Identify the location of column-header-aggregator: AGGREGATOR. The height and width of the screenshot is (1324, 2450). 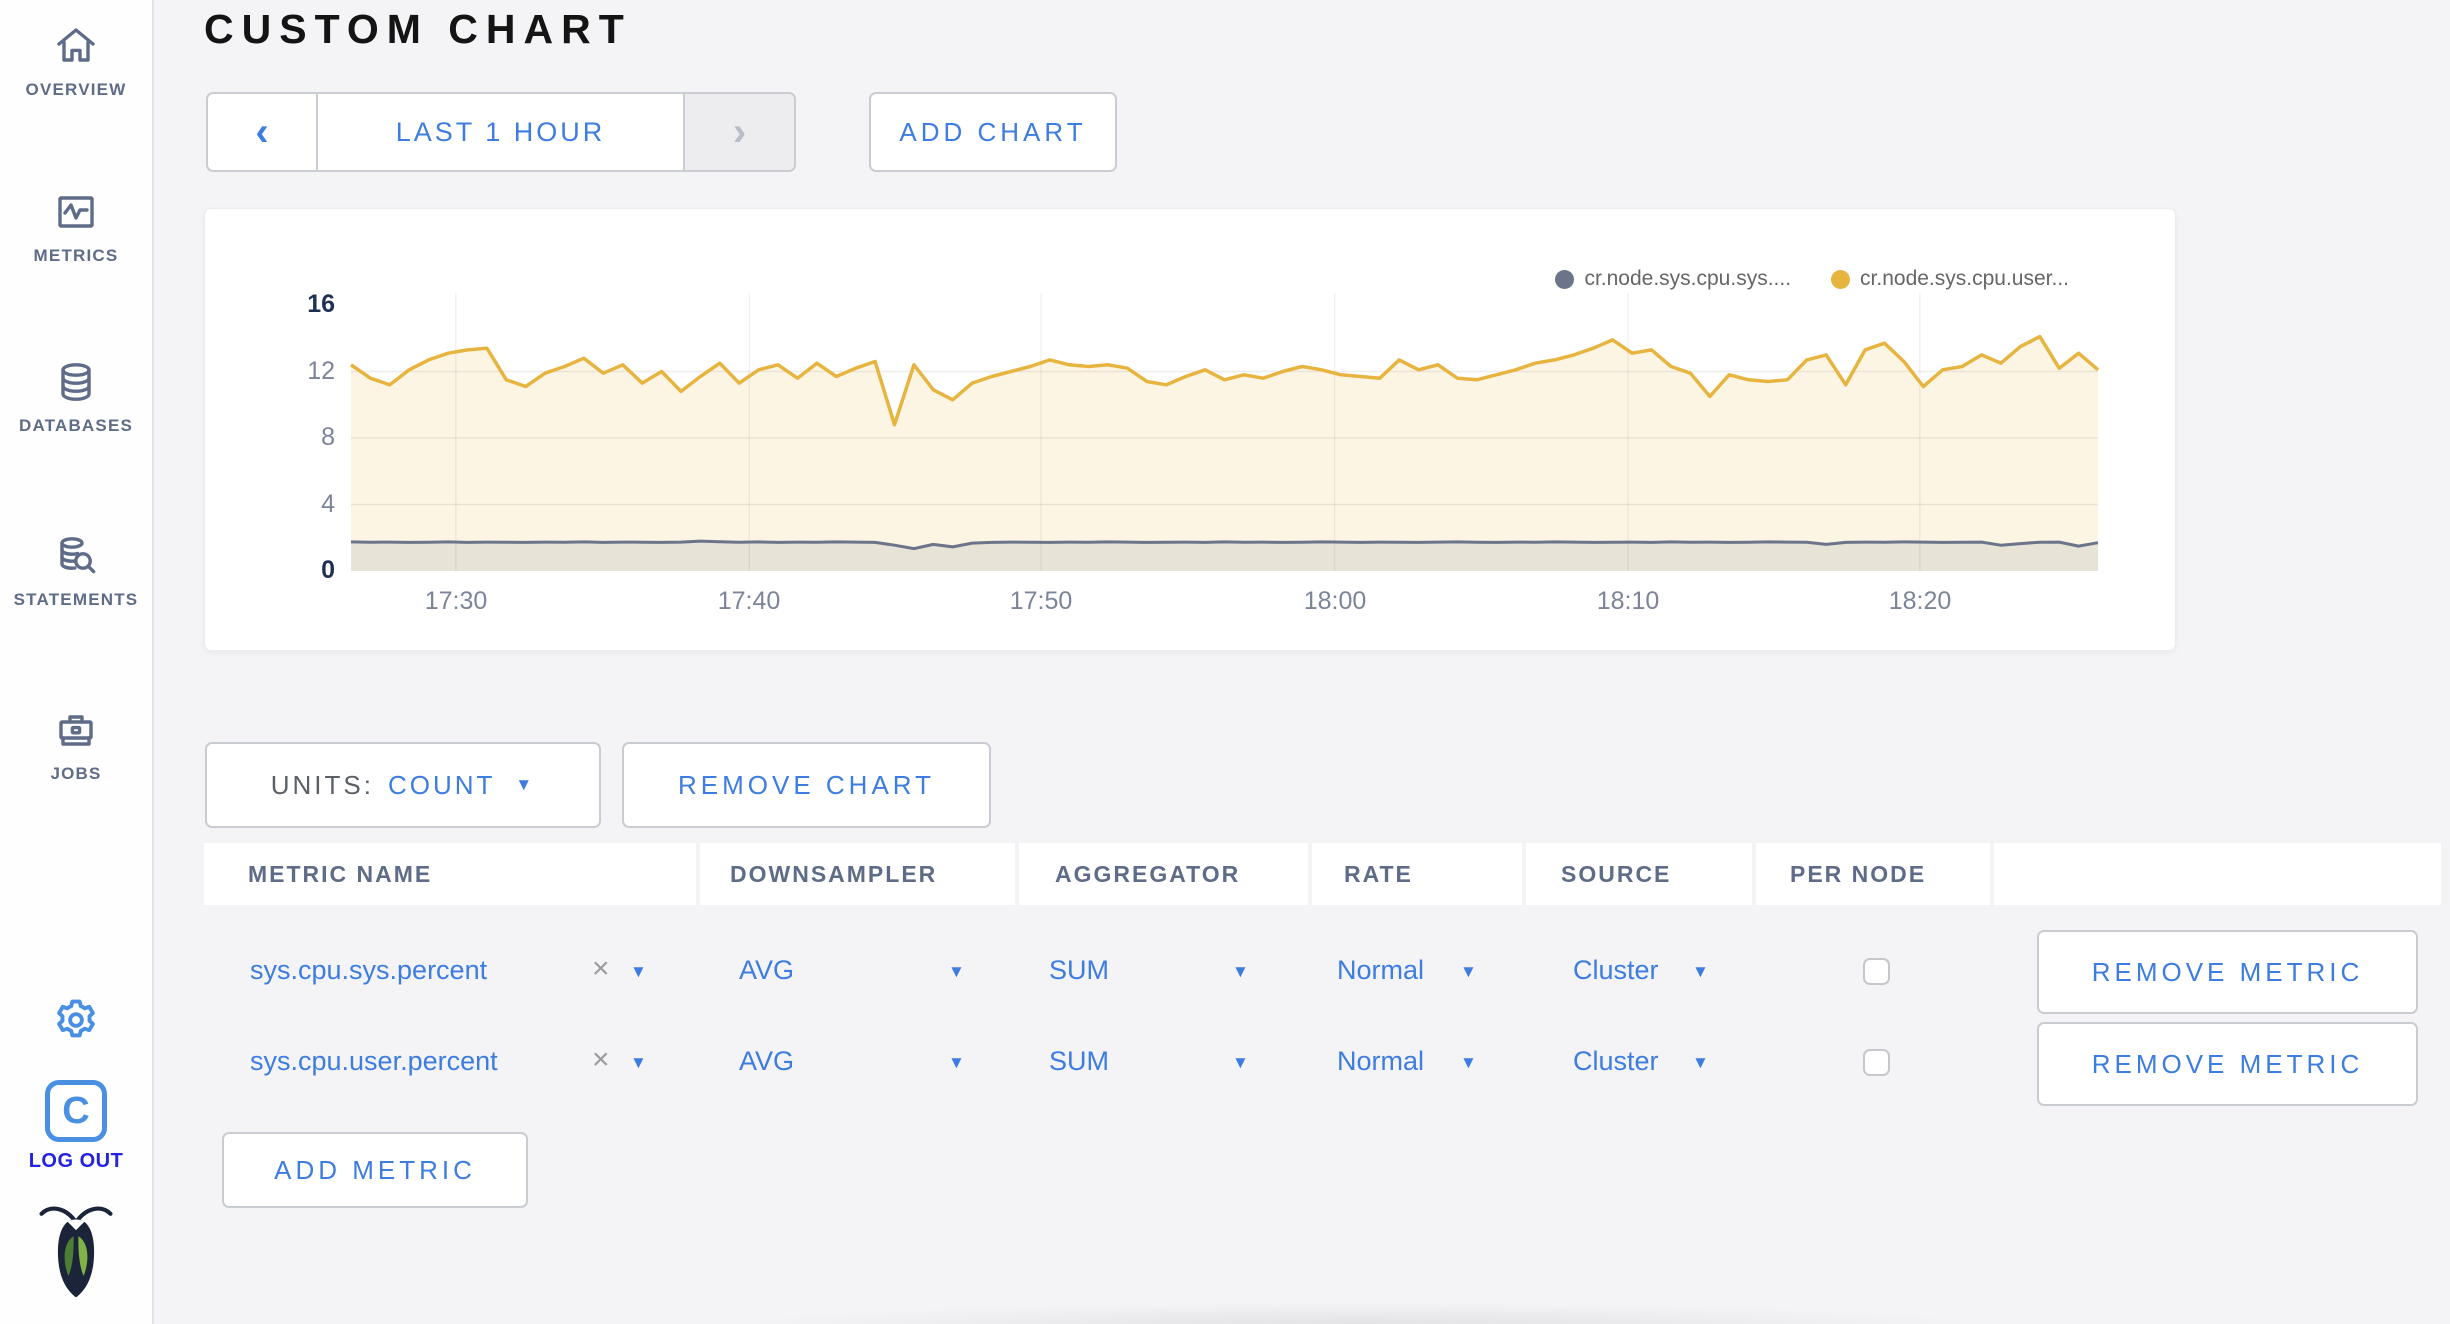
(1163, 874).